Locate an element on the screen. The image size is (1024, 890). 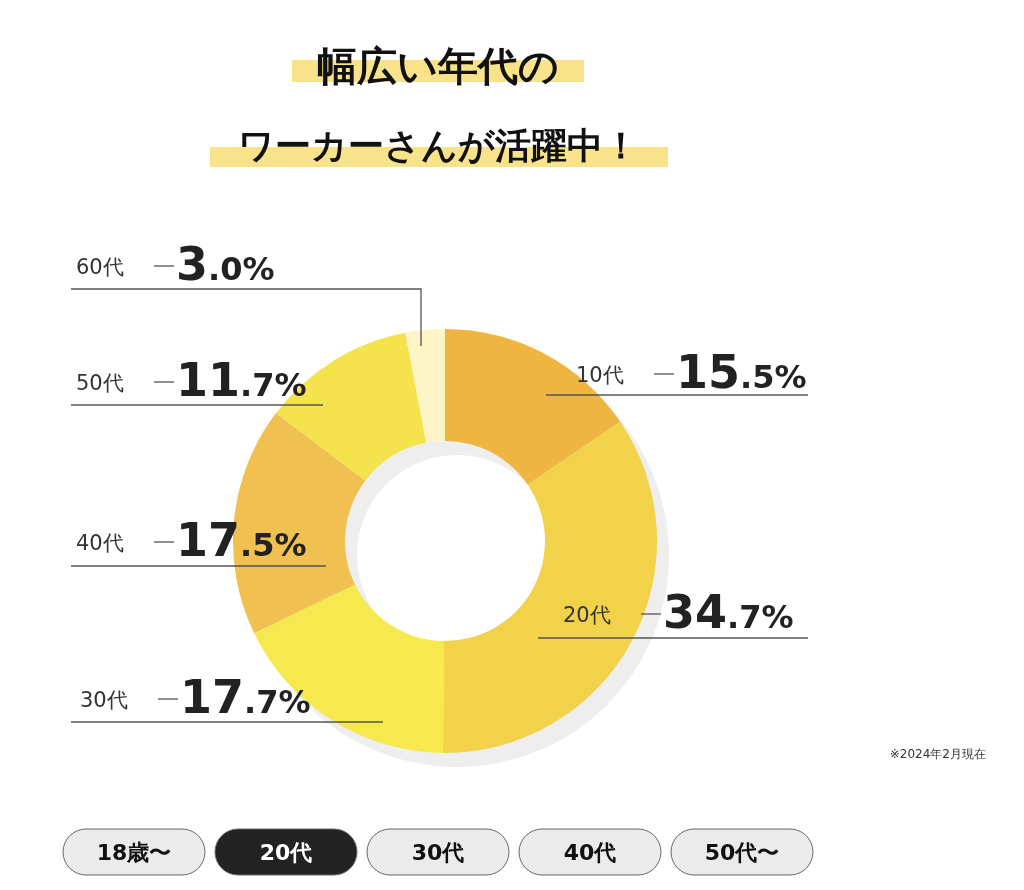
tab-button: 30代 is located at coordinates (438, 852).